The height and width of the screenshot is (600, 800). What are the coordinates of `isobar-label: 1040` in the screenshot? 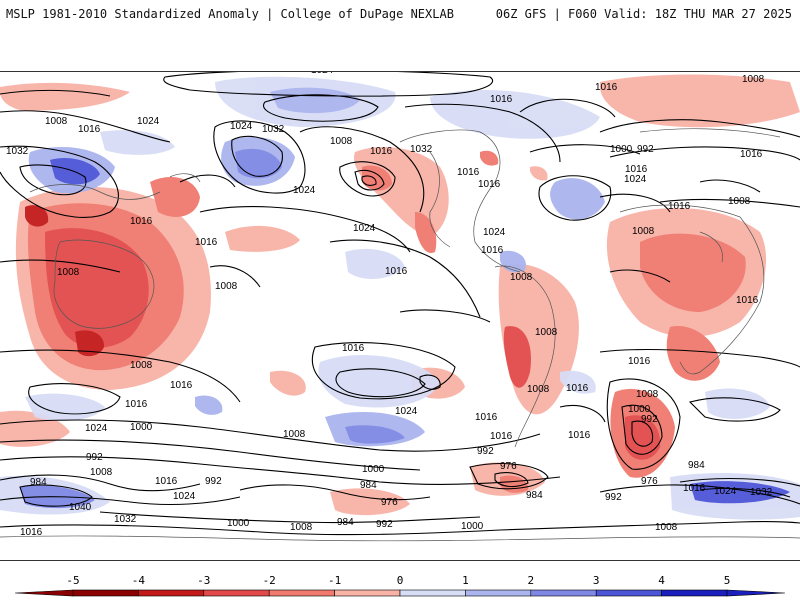 It's located at (80, 507).